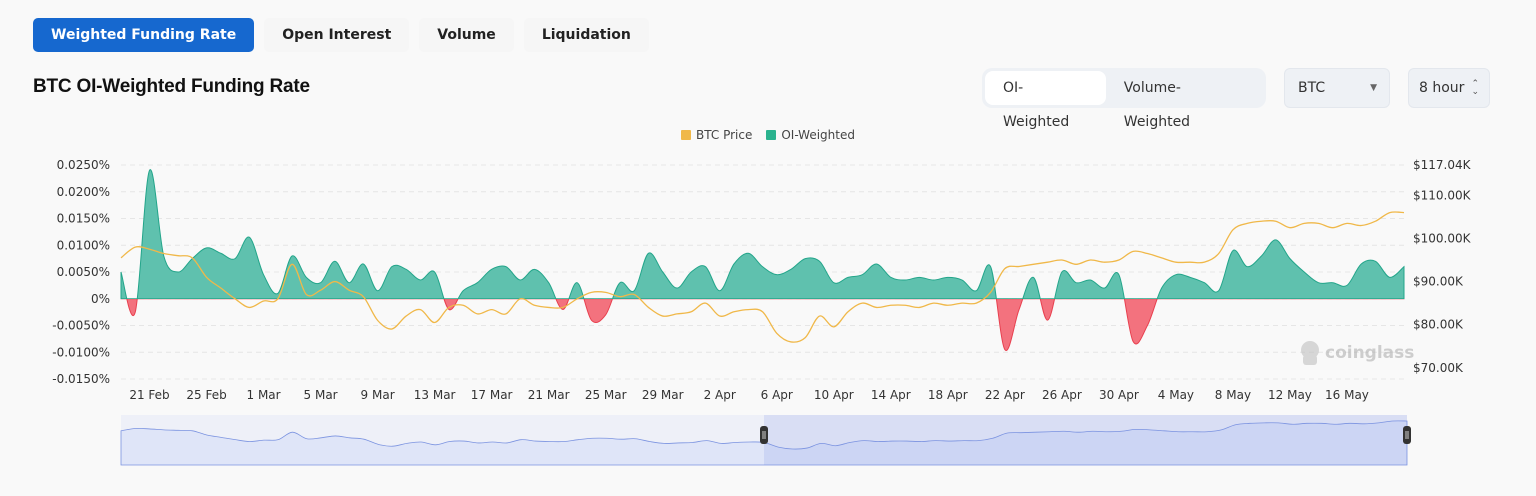 This screenshot has width=1536, height=496. Describe the element at coordinates (1373, 88) in the screenshot. I see `caret-down-icon: ▼` at that location.